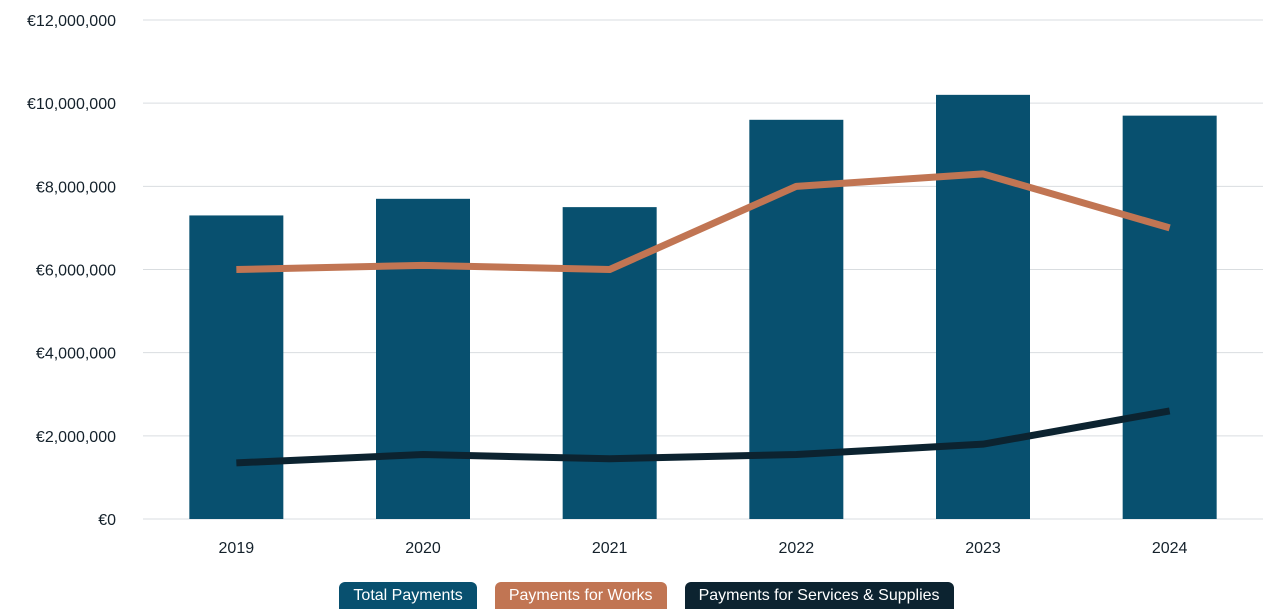 The image size is (1263, 609). I want to click on line-payments-for-works, so click(703, 221).